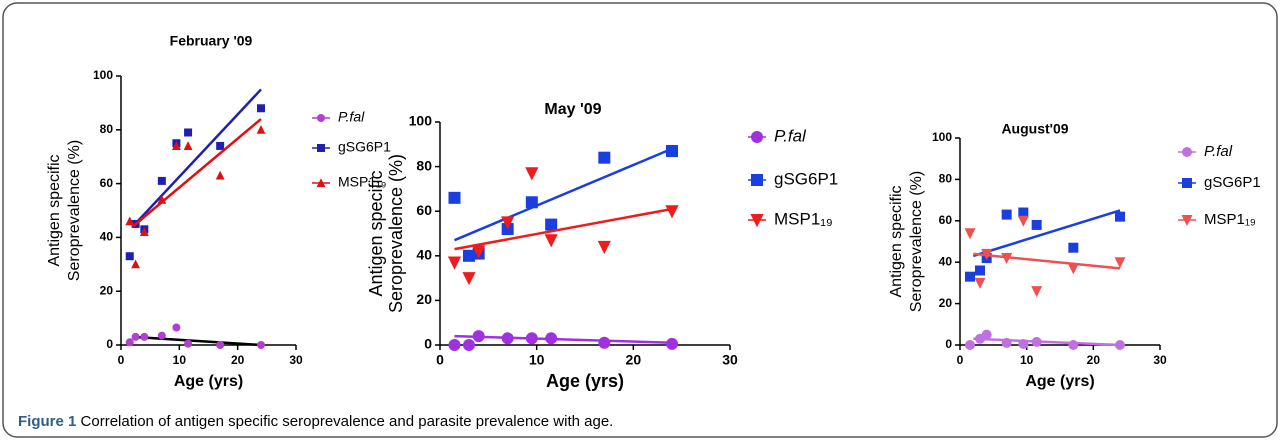 Image resolution: width=1282 pixels, height=440 pixels. I want to click on chart-title: February '09, so click(211, 41).